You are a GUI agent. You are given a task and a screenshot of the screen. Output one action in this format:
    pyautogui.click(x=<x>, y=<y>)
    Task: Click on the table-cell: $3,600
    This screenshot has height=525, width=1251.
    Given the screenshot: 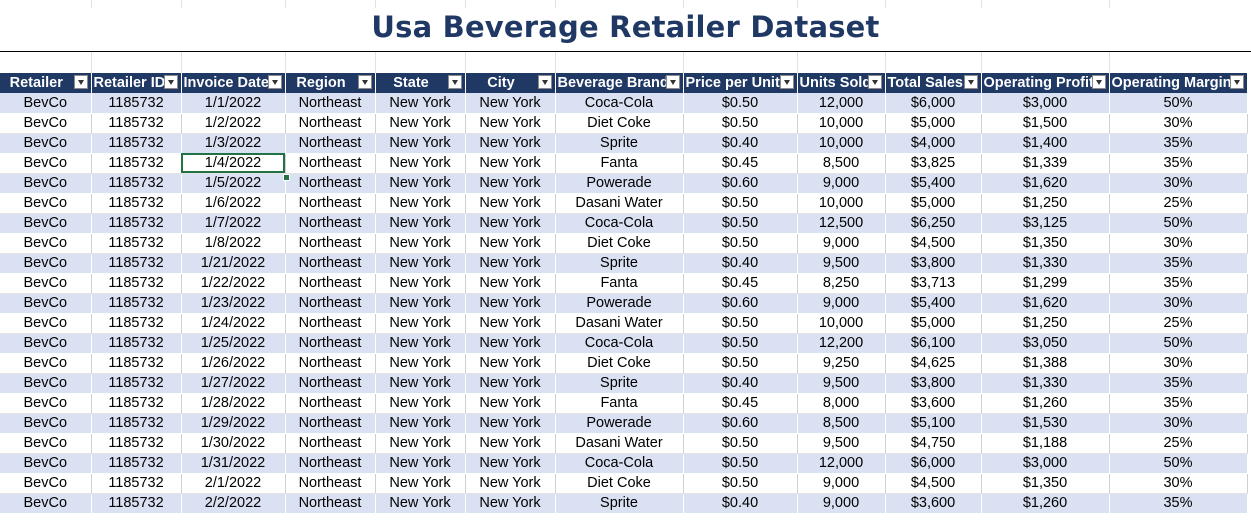 What is the action you would take?
    pyautogui.click(x=933, y=503)
    